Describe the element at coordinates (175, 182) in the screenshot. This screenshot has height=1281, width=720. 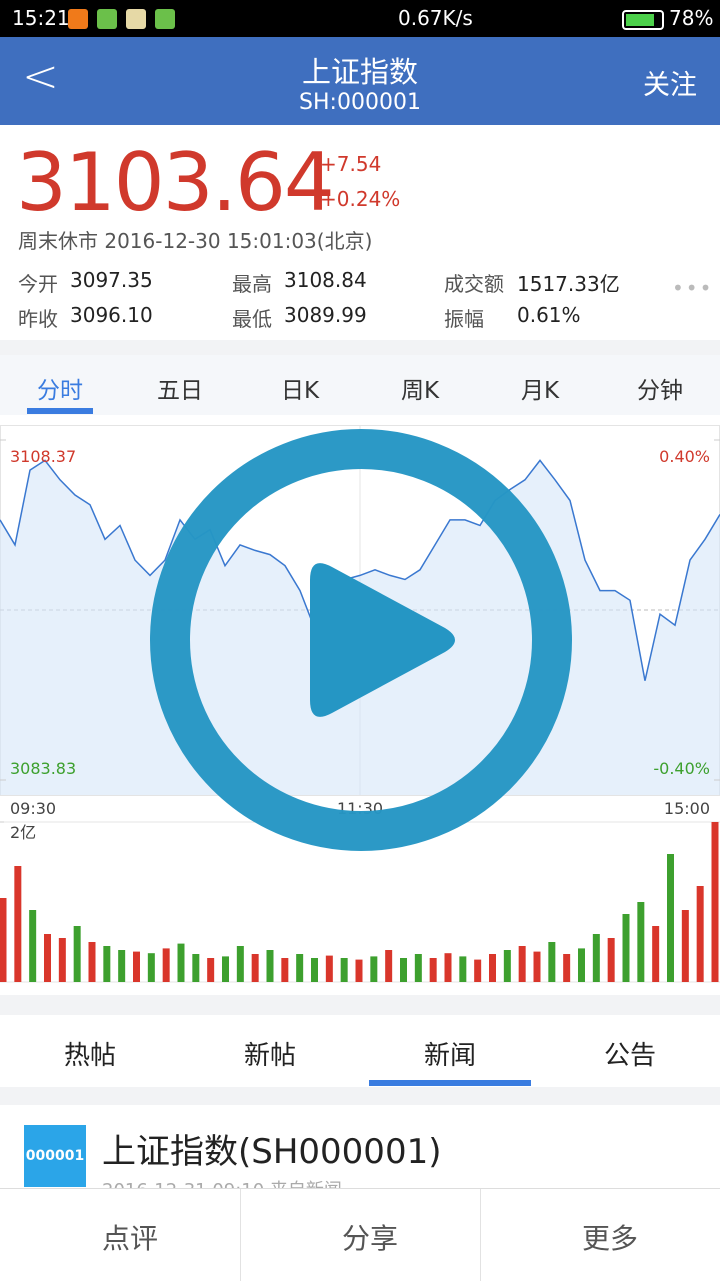
I see `price: 3103.64` at that location.